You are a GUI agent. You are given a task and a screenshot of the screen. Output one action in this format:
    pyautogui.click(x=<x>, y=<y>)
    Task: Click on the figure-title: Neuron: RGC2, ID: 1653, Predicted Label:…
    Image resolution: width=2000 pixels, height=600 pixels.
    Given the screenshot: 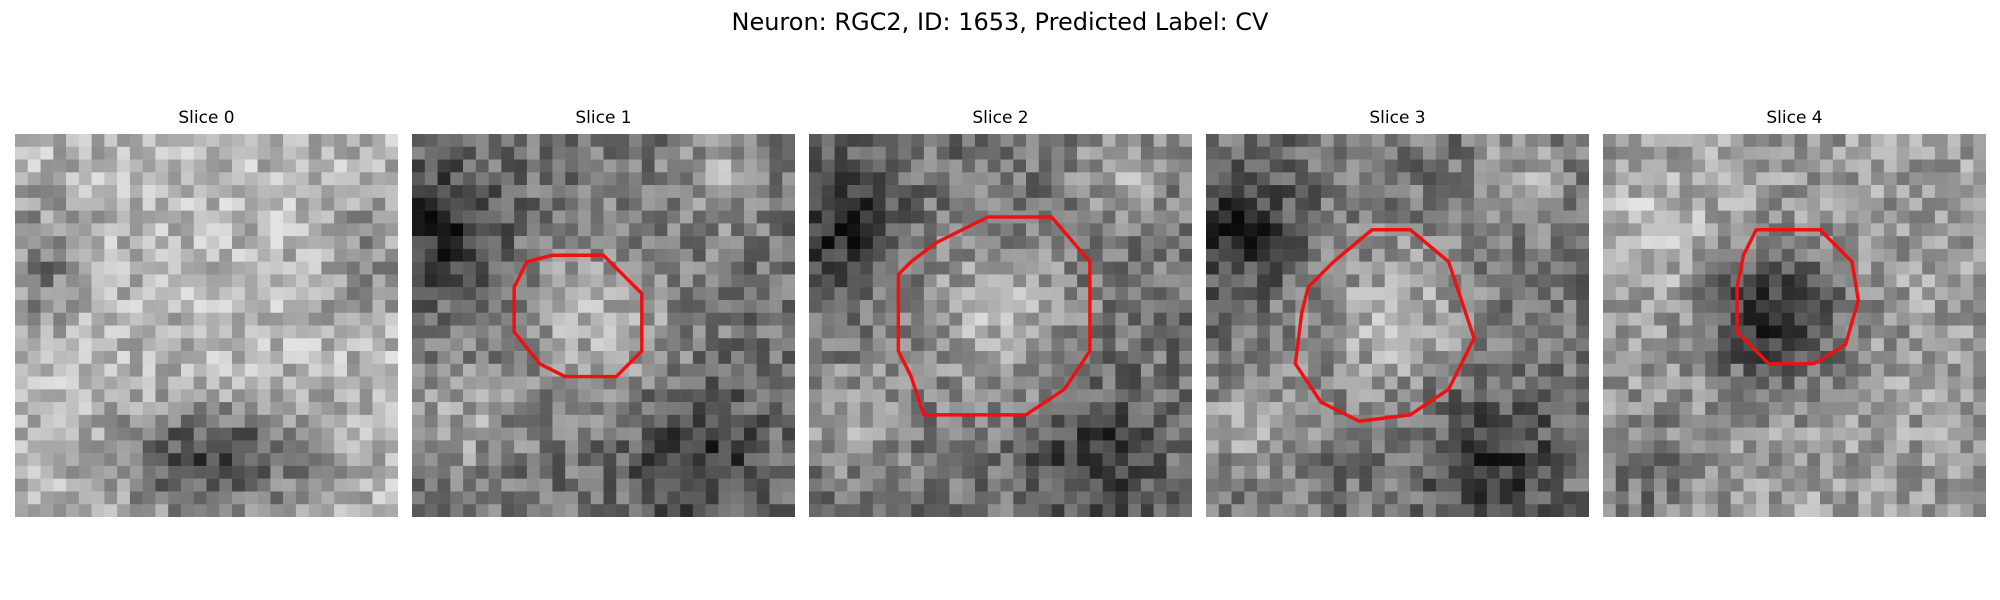 What is the action you would take?
    pyautogui.click(x=1000, y=22)
    